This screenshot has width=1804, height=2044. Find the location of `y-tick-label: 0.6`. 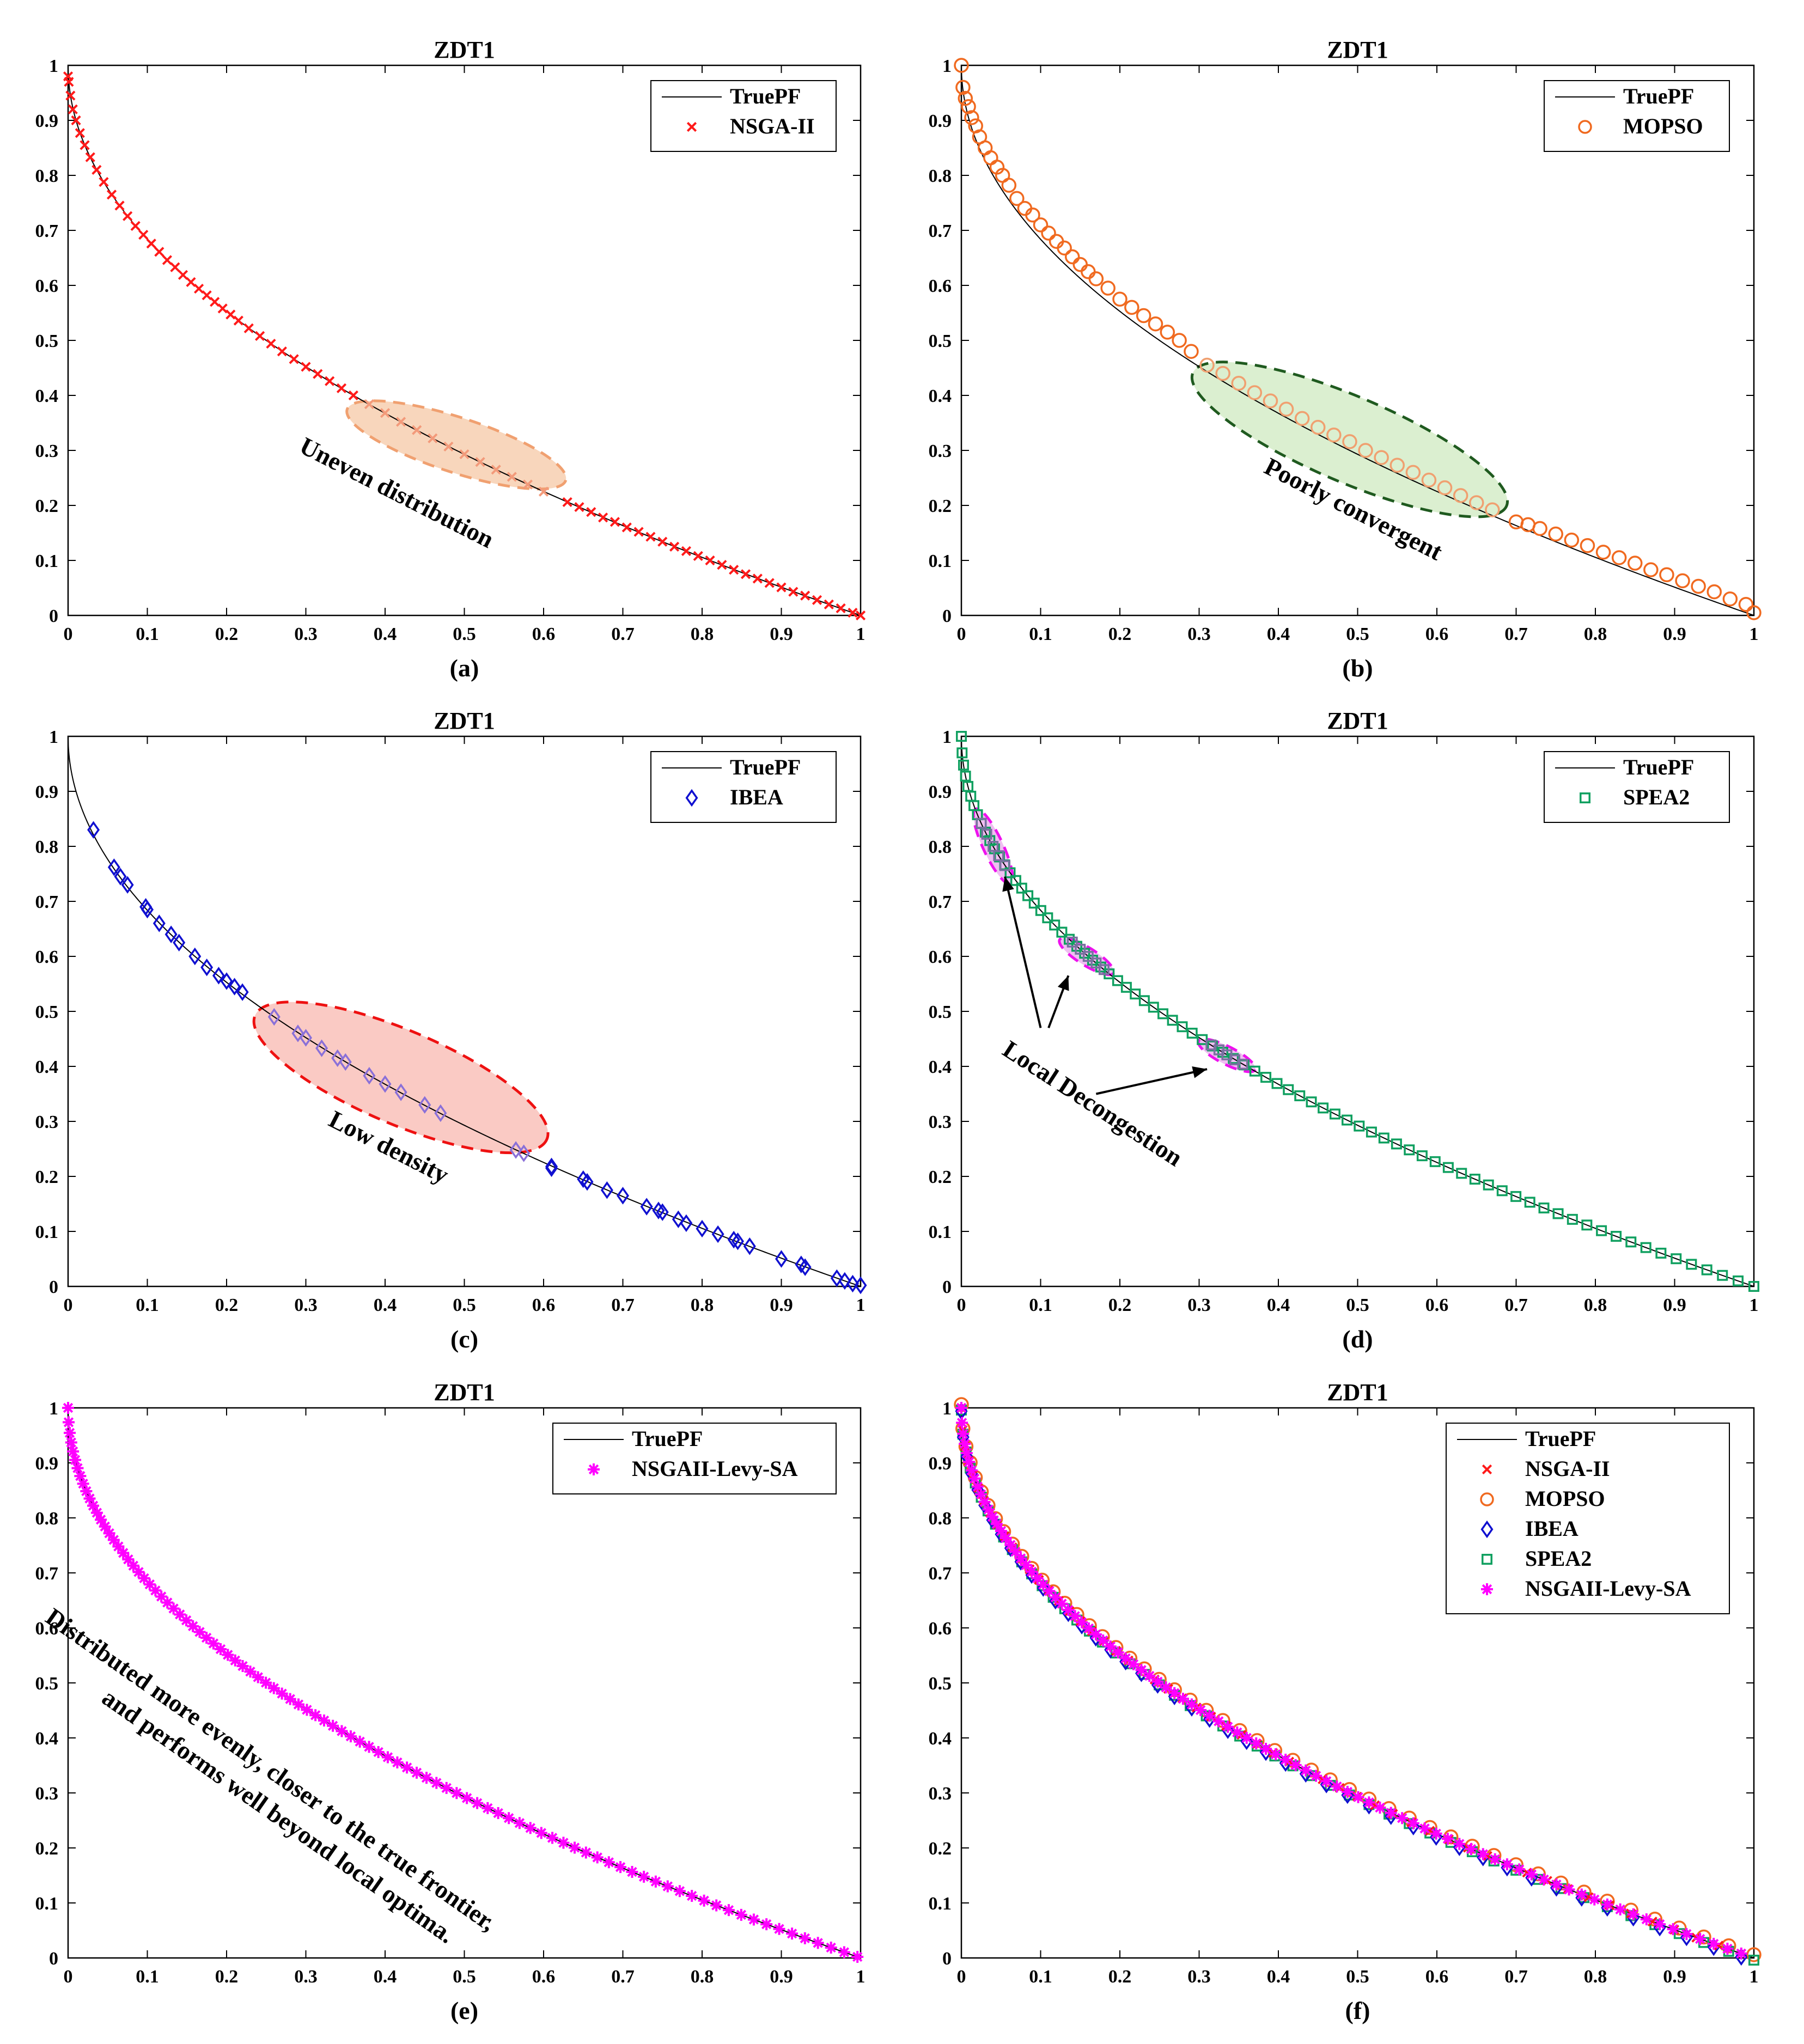

y-tick-label: 0.6 is located at coordinates (940, 1629).